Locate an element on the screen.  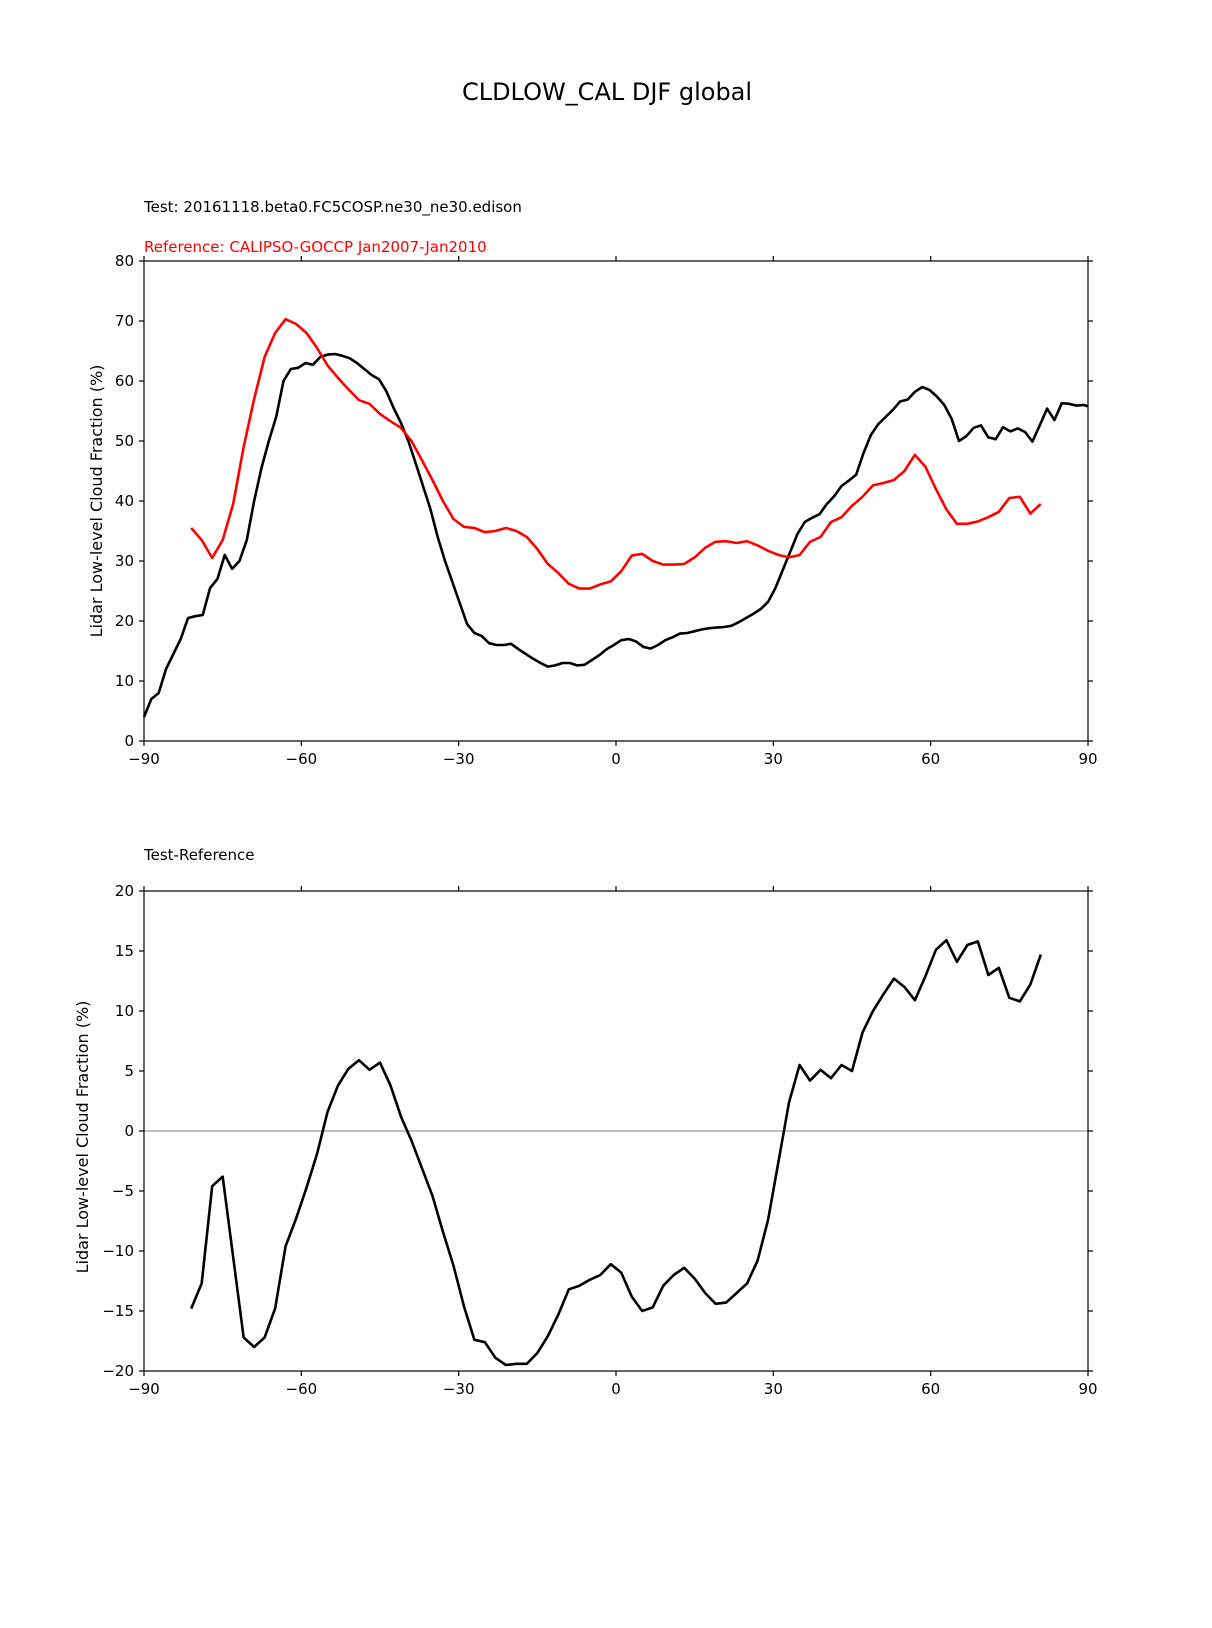
bottom-y-tick-label: 0 is located at coordinates (129, 1131).